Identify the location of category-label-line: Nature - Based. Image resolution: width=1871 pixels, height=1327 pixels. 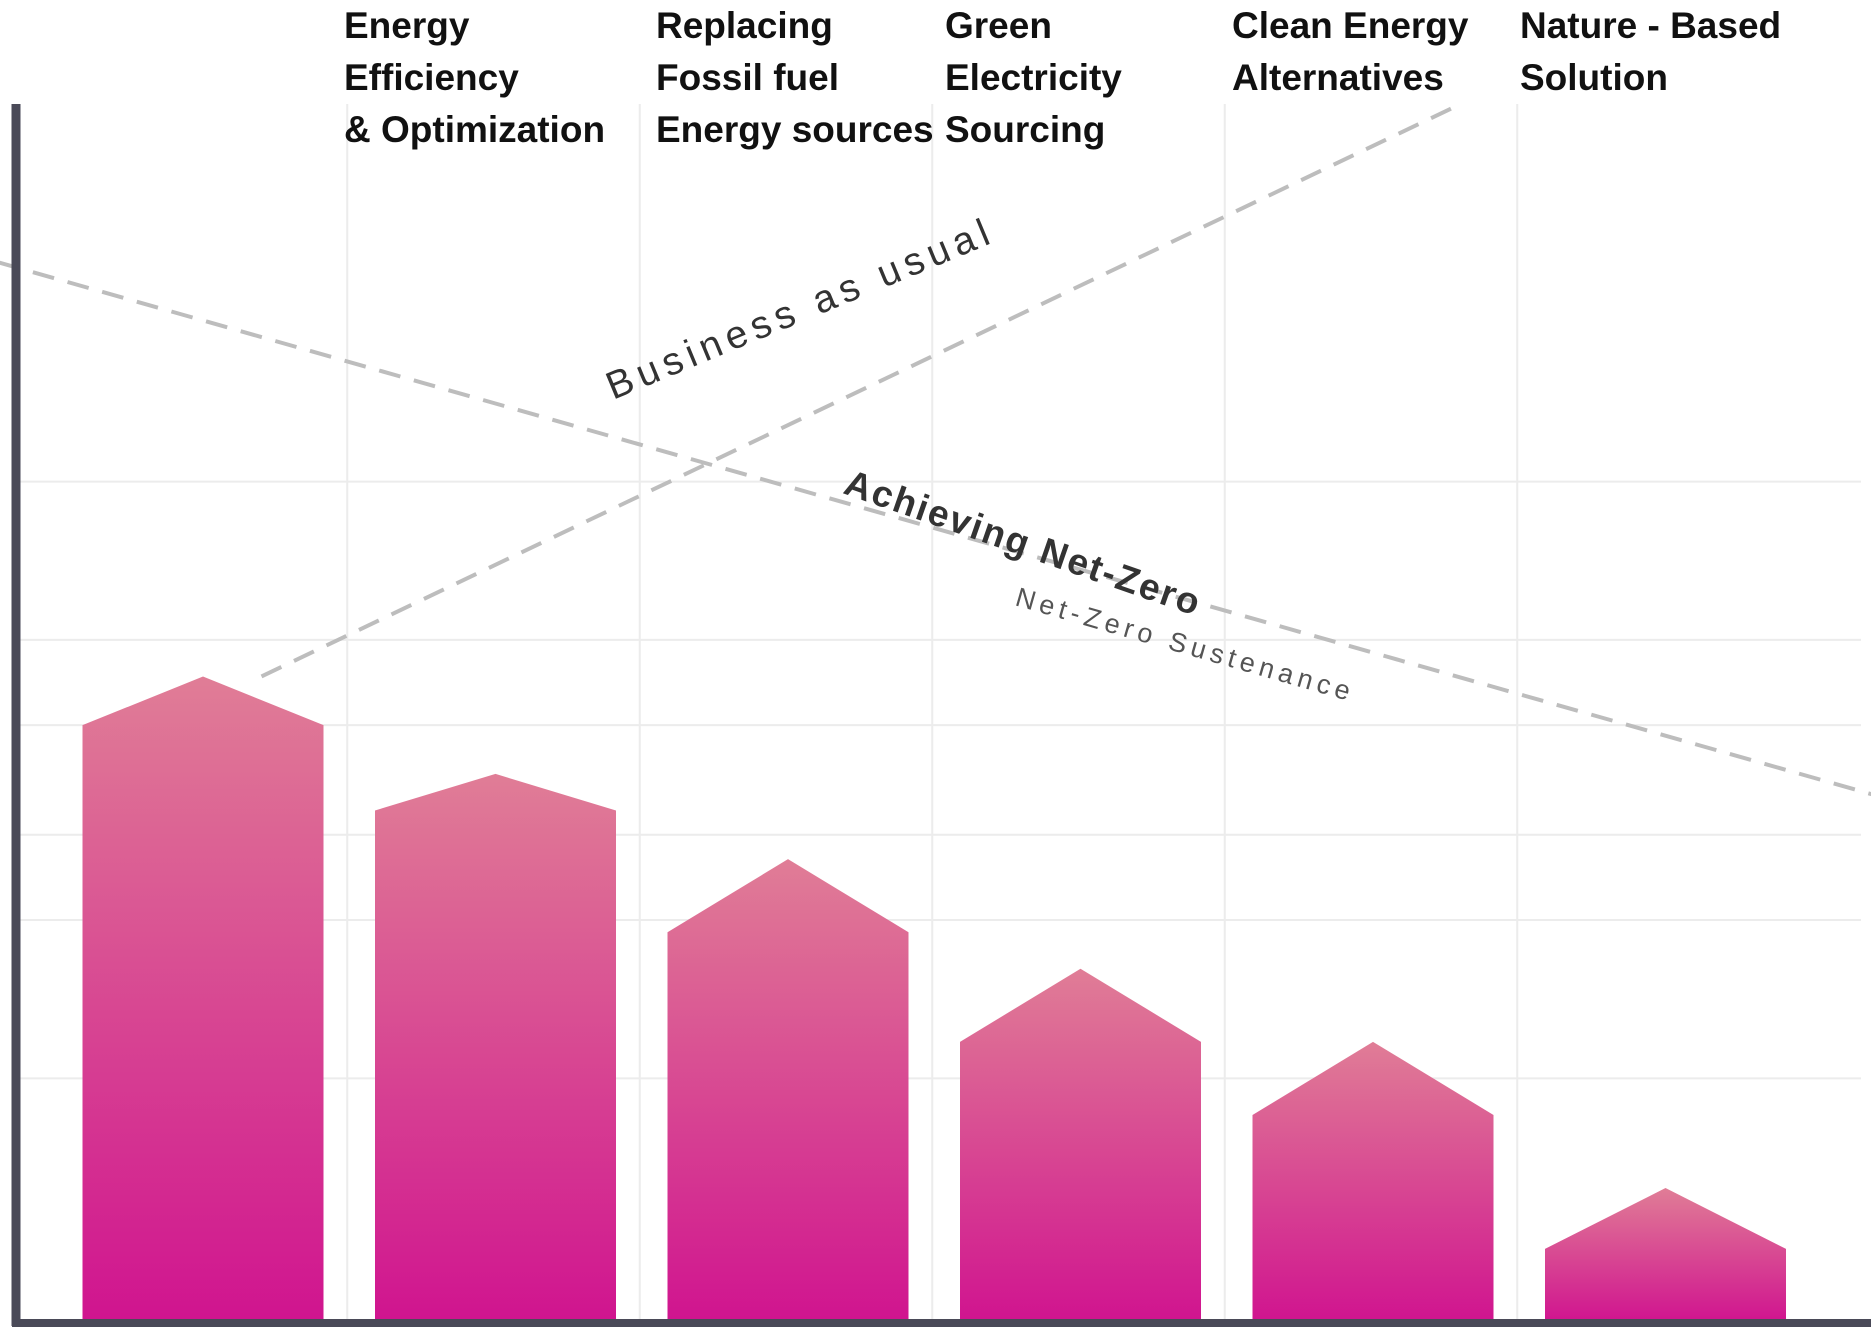
(1651, 25).